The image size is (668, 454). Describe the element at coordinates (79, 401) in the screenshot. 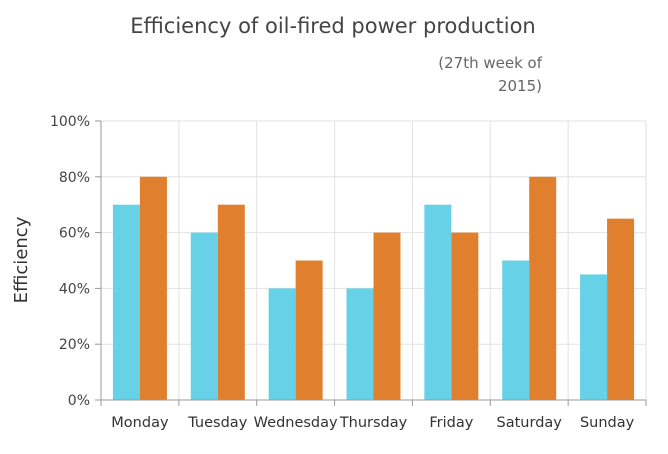

I see `y-tick-label: 0%` at that location.